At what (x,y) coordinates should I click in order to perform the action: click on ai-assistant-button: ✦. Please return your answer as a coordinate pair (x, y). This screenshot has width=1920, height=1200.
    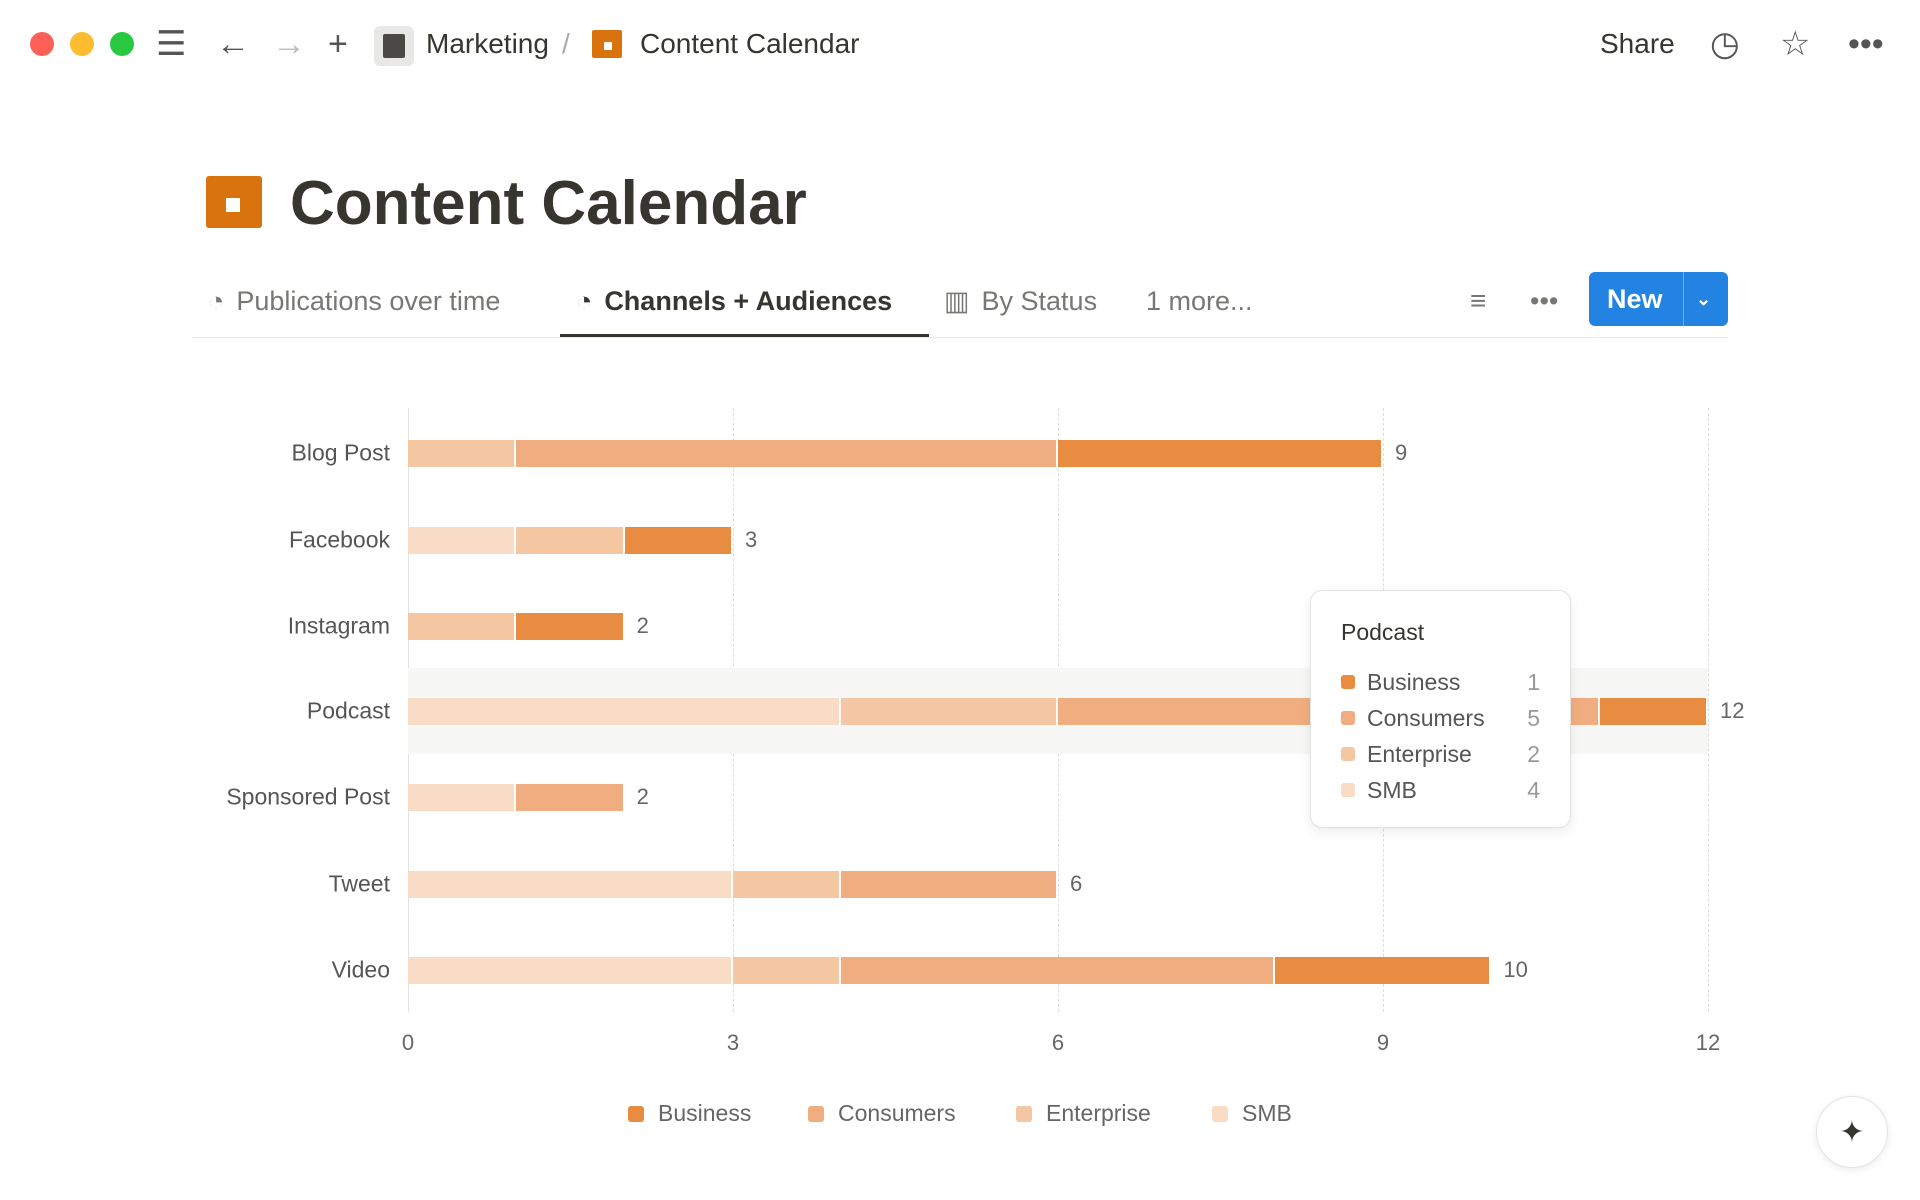
    Looking at the image, I should click on (1852, 1132).